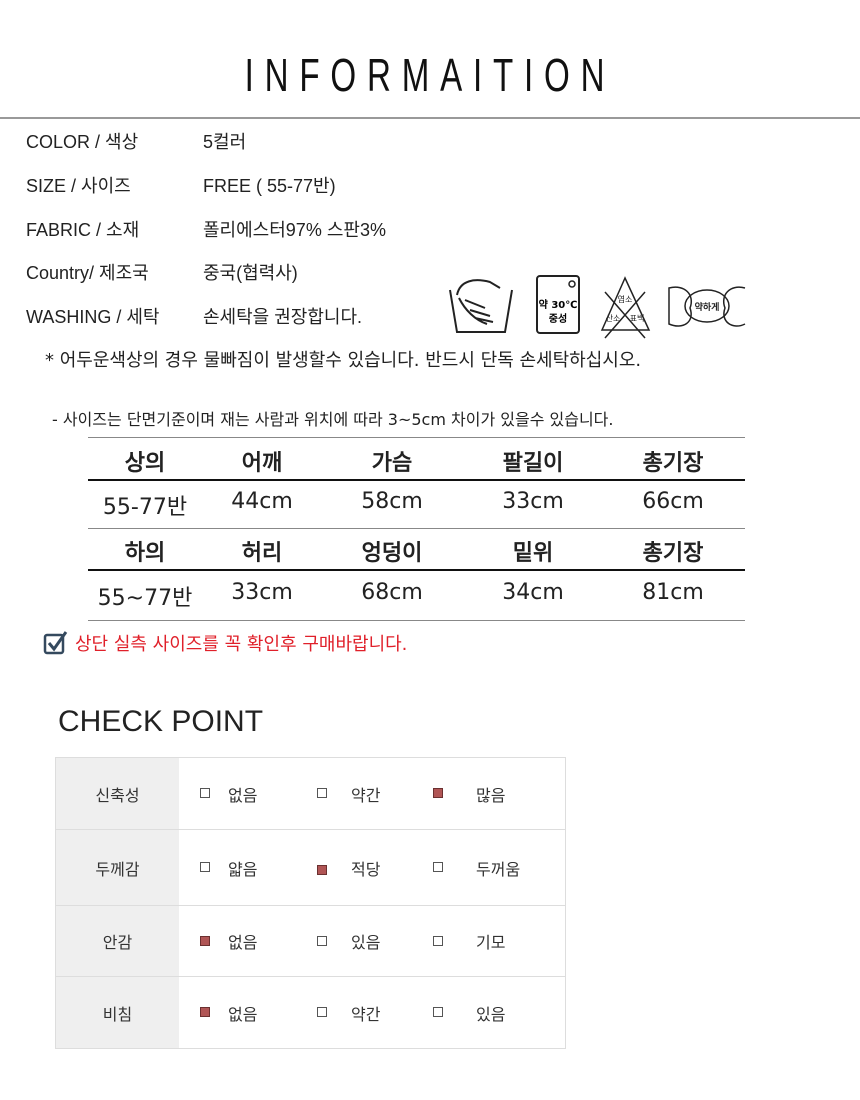 The image size is (860, 1100). I want to click on size-cell: 81cm, so click(673, 592).